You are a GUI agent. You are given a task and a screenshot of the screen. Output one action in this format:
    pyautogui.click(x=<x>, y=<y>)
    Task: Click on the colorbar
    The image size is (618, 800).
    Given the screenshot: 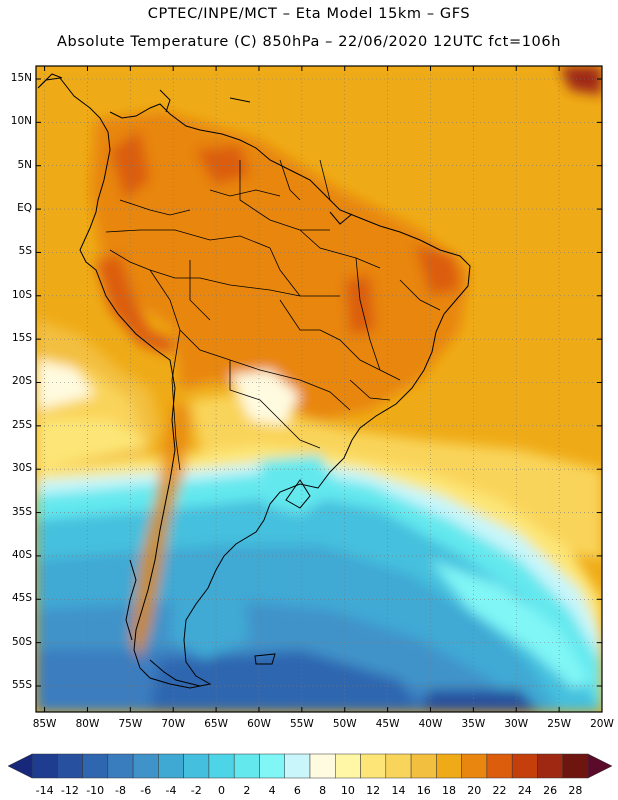 What is the action you would take?
    pyautogui.click(x=310, y=766)
    